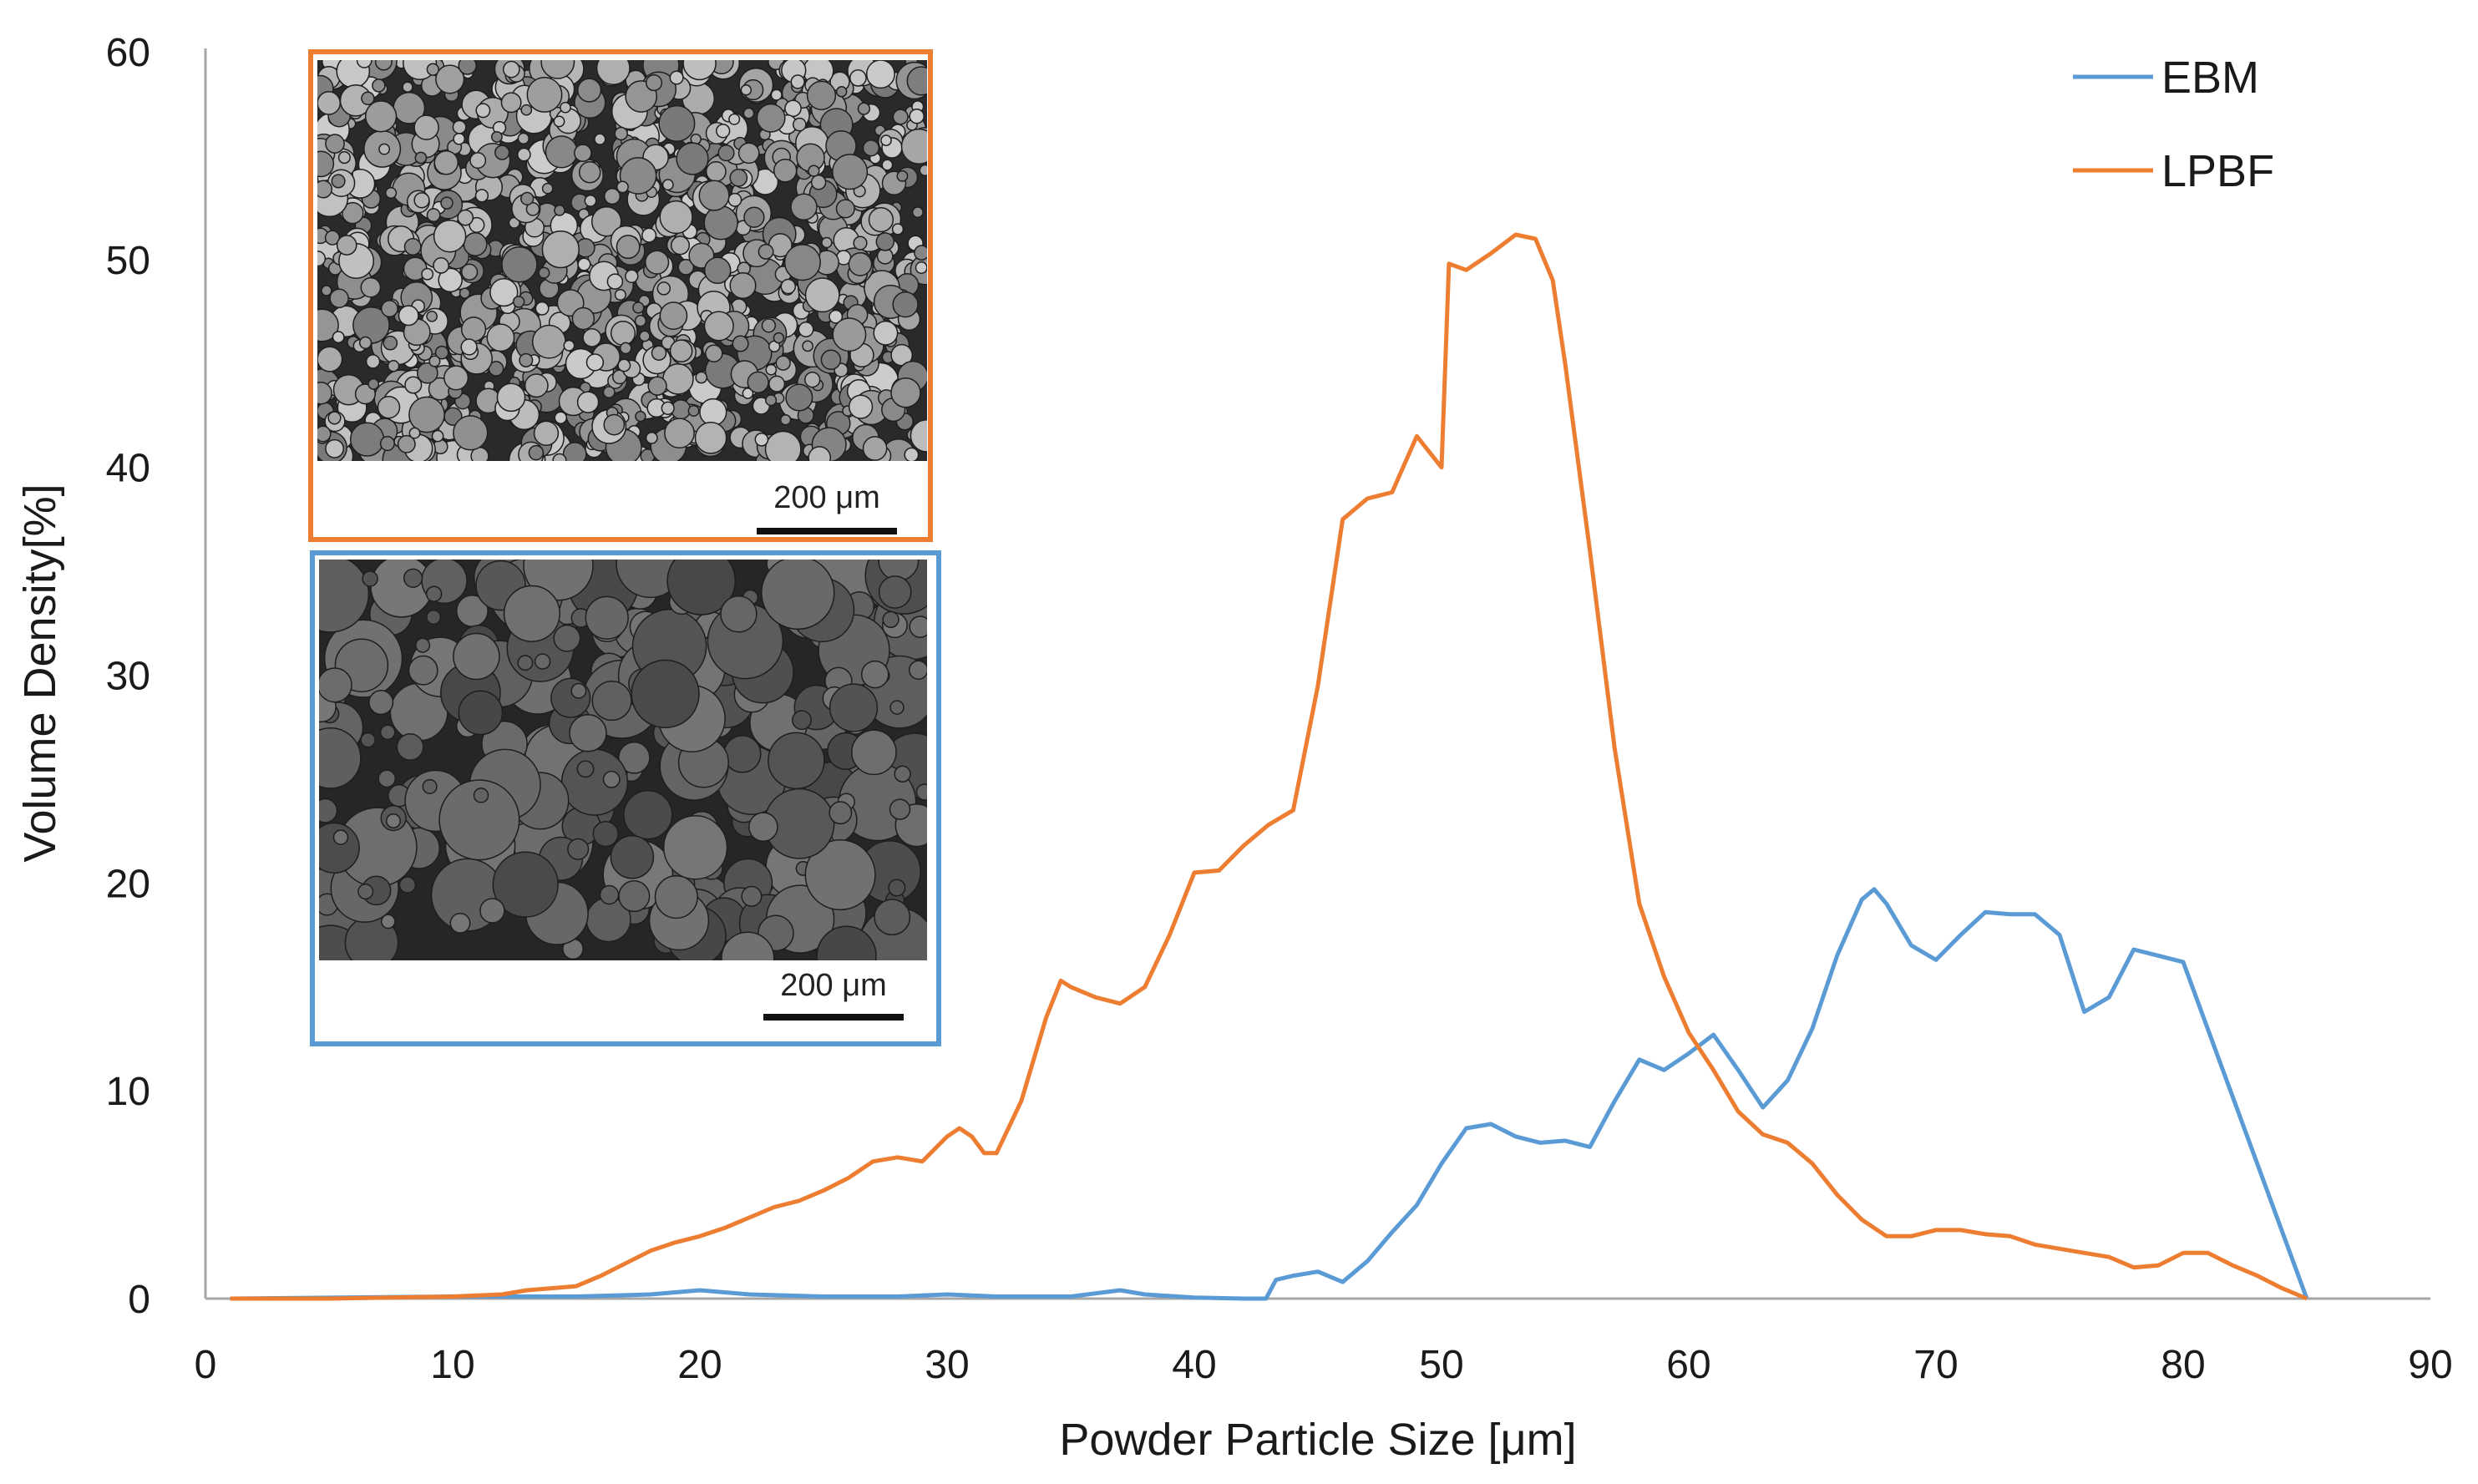 The width and height of the screenshot is (2478, 1484). What do you see at coordinates (40, 673) in the screenshot?
I see `y-axis-title: Volume Density[%]` at bounding box center [40, 673].